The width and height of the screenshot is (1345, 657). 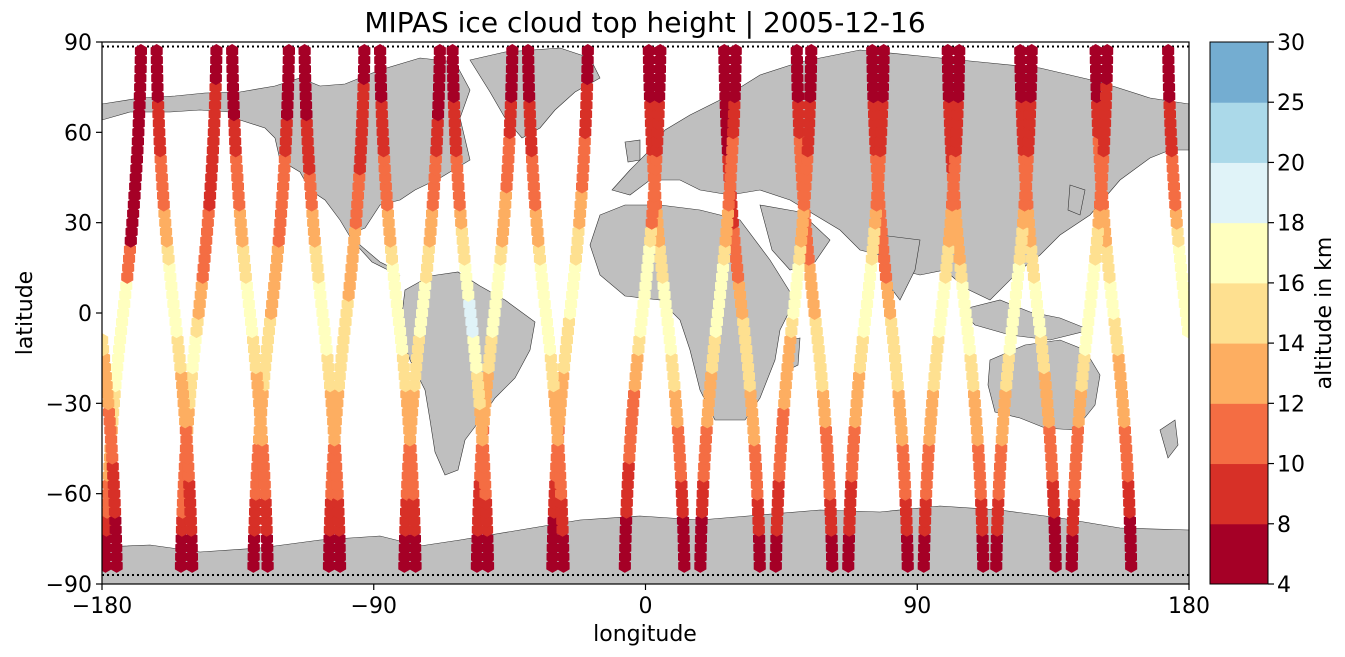 I want to click on x-tick-label: −90, so click(x=374, y=606).